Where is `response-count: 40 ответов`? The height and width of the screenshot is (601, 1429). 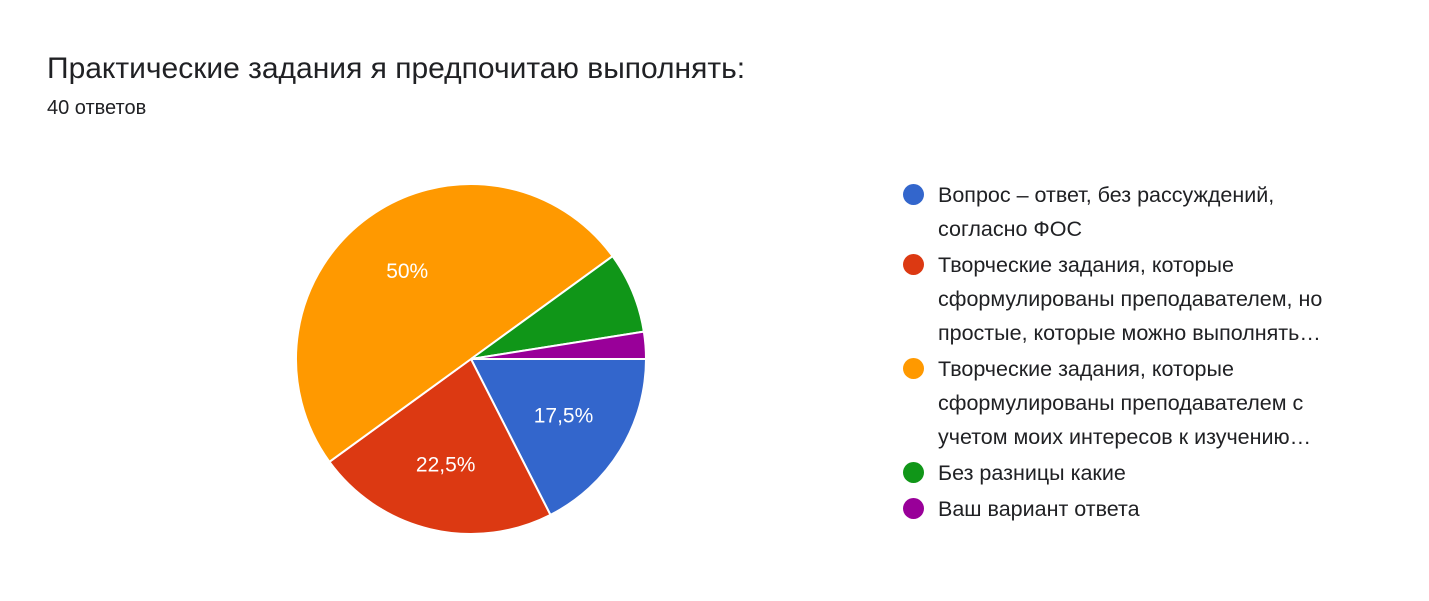 response-count: 40 ответов is located at coordinates (97, 108).